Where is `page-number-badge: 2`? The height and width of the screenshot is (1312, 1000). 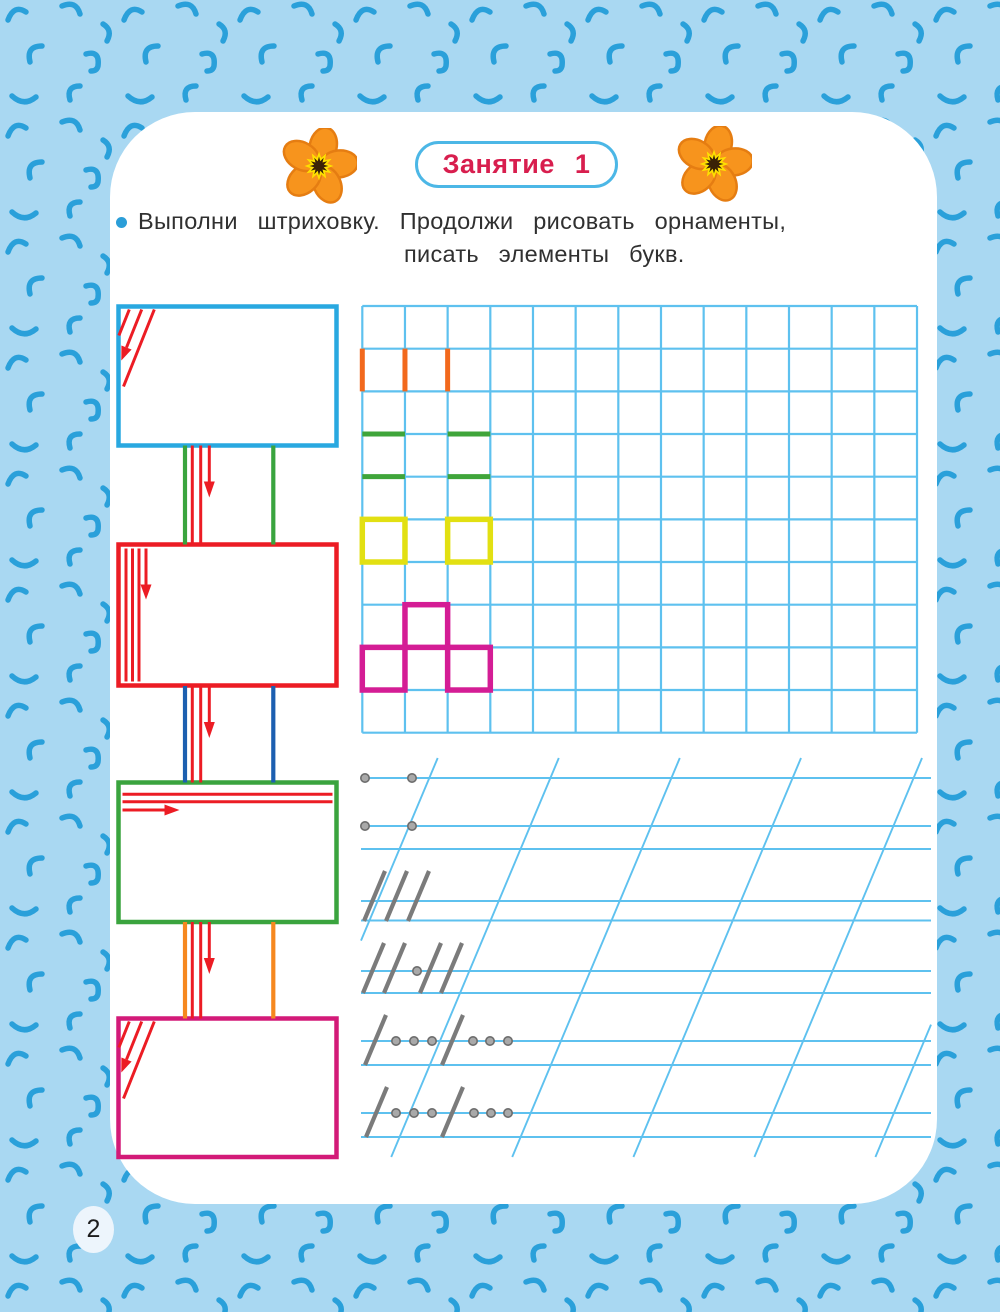 page-number-badge: 2 is located at coordinates (93, 1229).